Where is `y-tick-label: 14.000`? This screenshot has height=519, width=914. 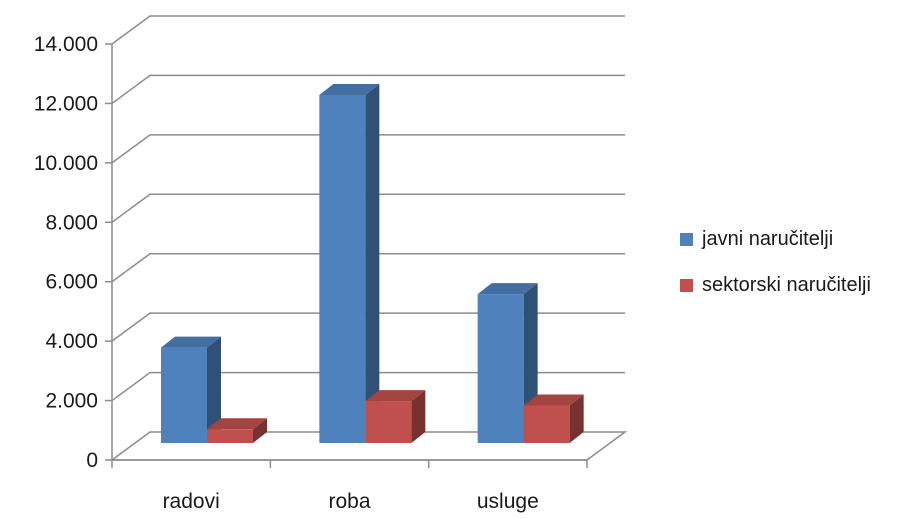
y-tick-label: 14.000 is located at coordinates (66, 44).